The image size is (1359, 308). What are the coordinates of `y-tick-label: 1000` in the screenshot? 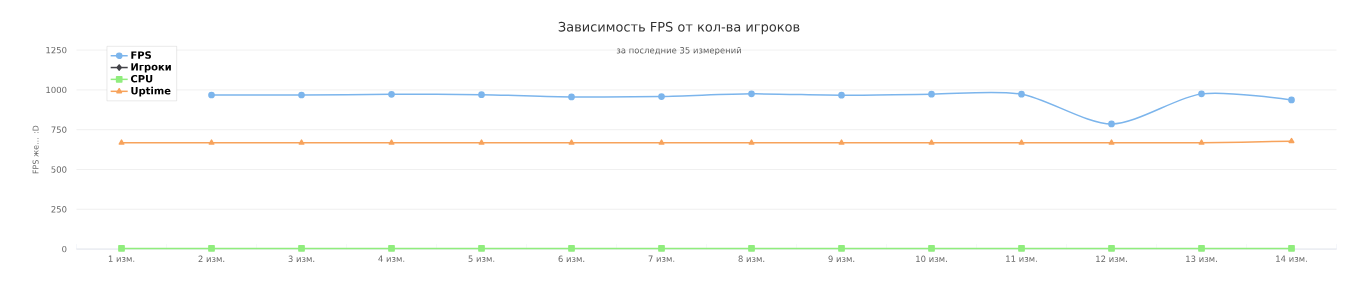 It's located at (56, 90).